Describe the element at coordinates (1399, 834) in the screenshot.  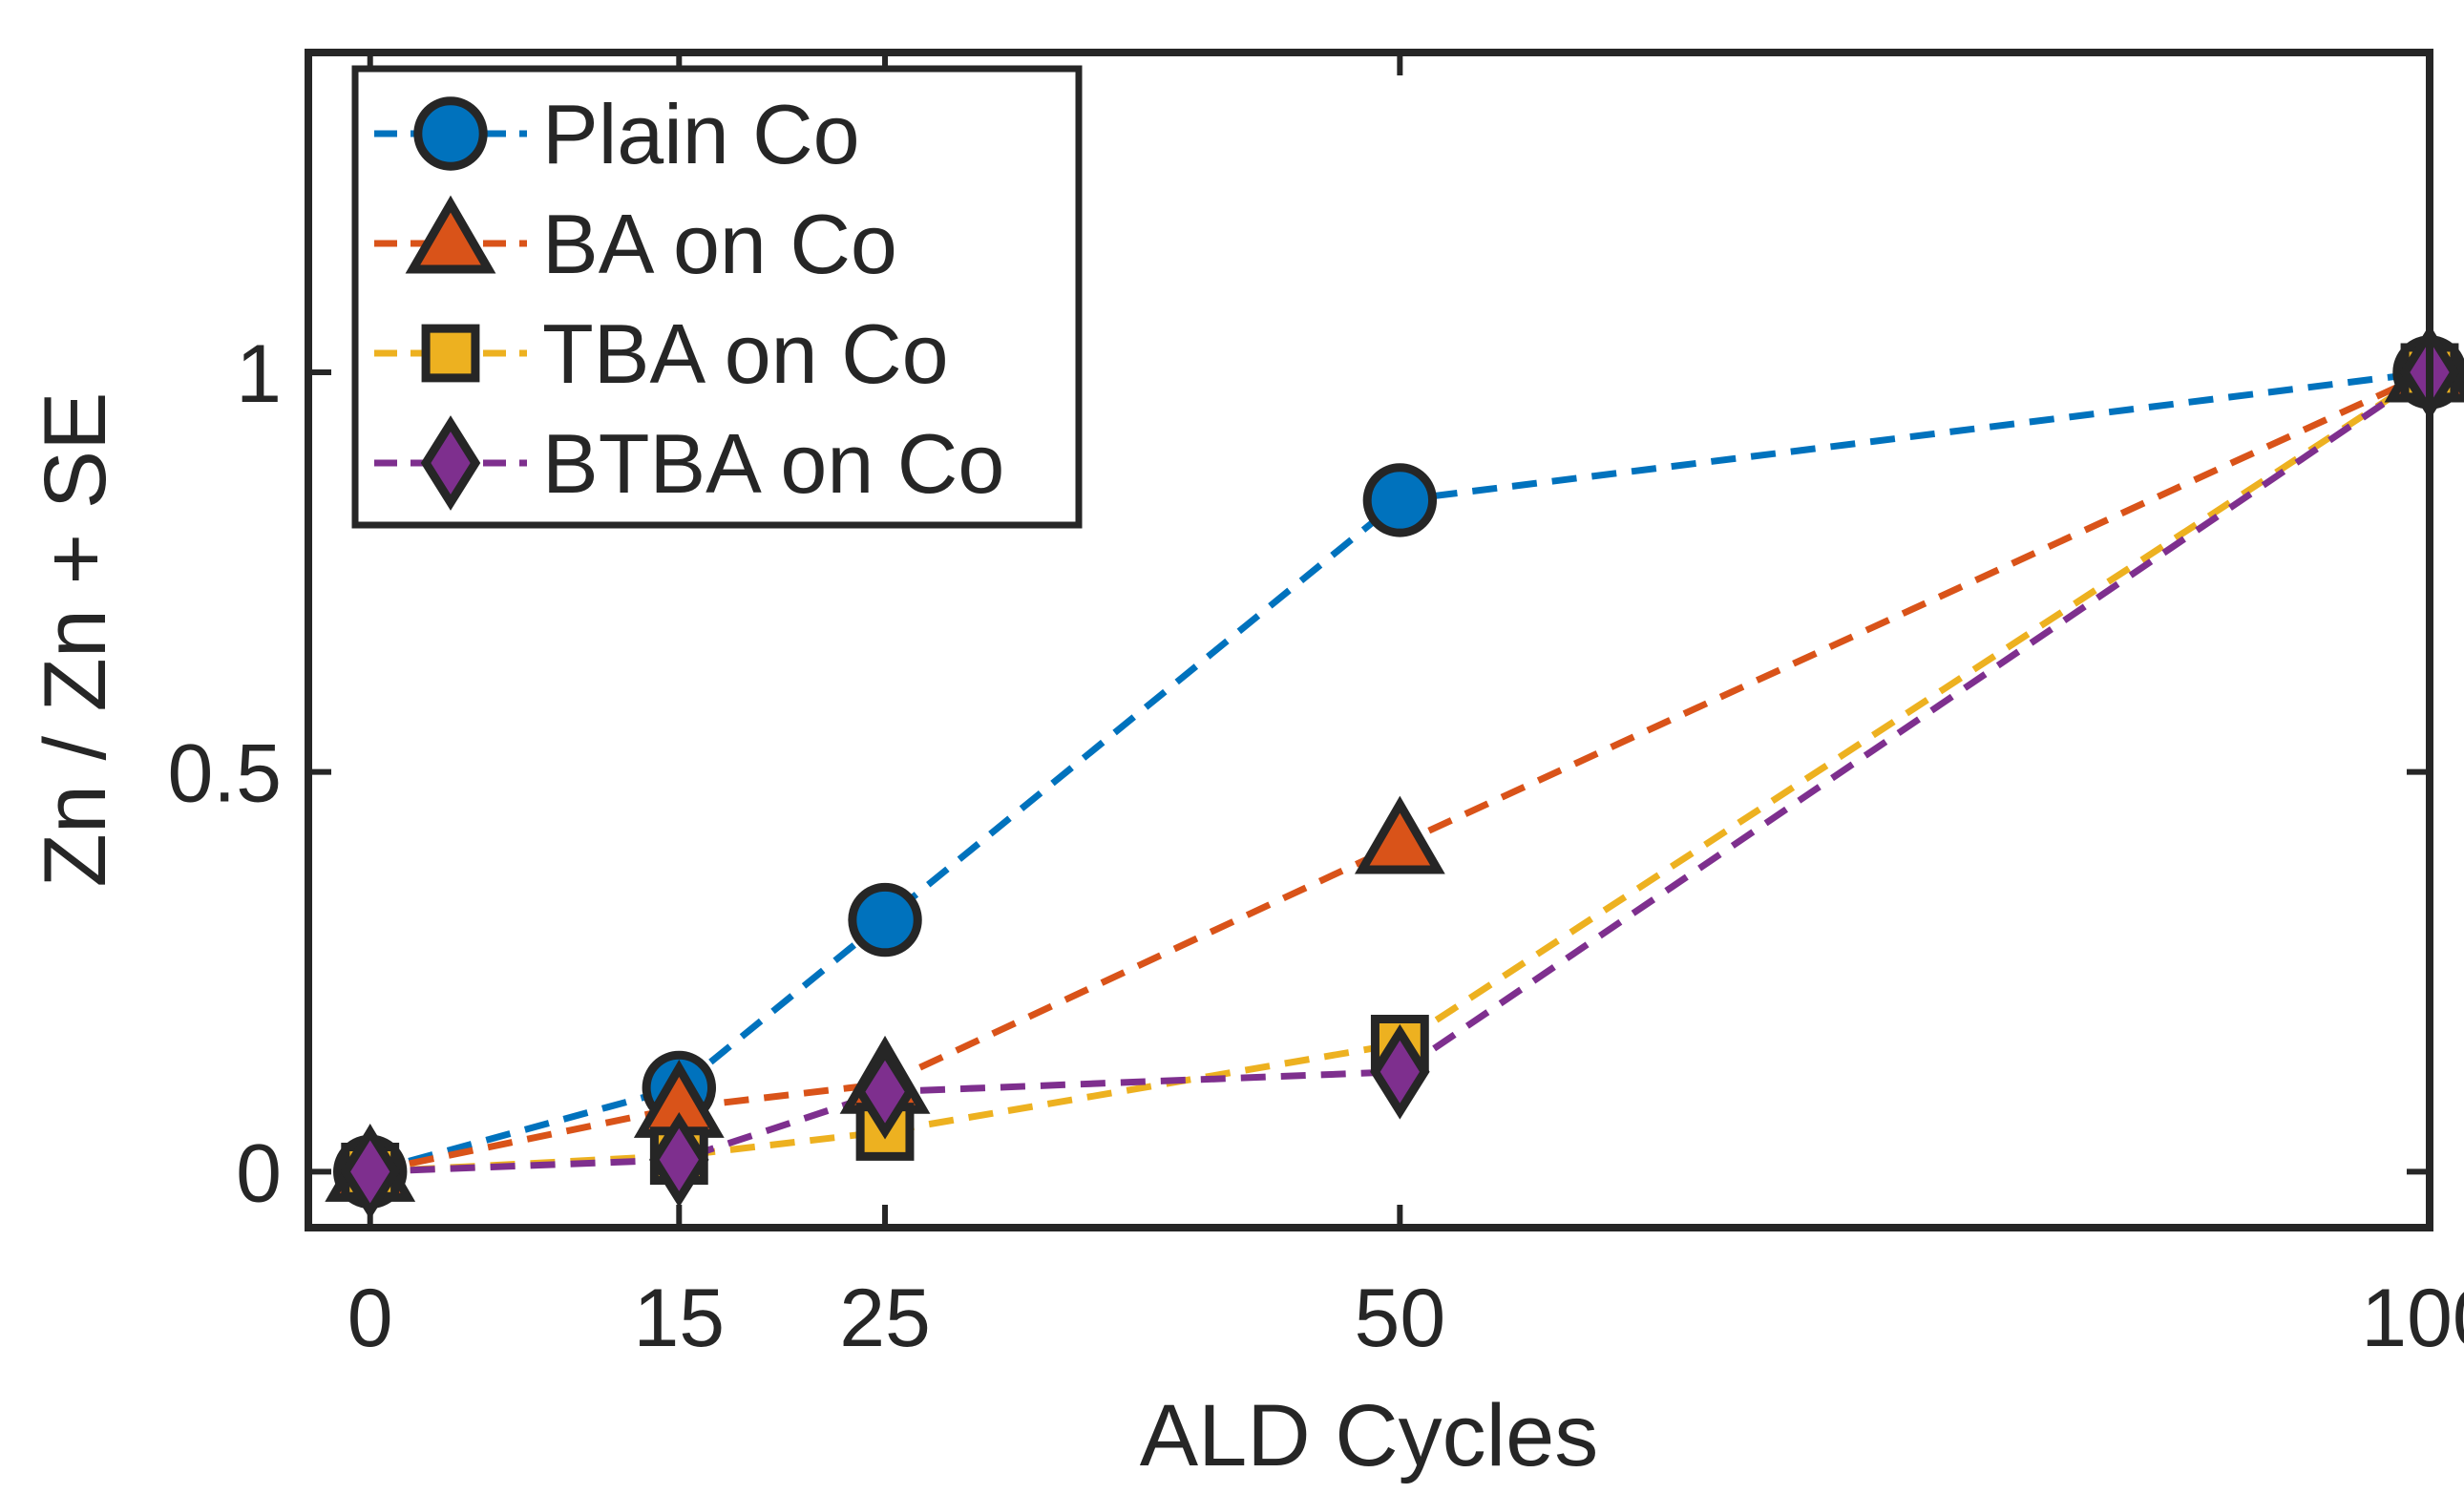
I see `data-point-ba-on-co` at that location.